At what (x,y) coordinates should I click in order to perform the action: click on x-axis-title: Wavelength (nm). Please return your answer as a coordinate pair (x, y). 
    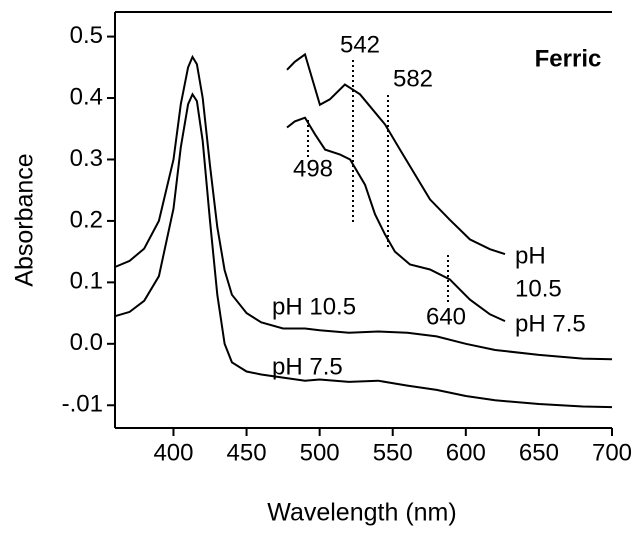
    Looking at the image, I should click on (361, 513).